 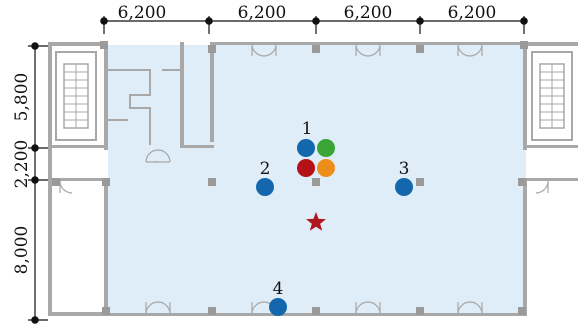 What do you see at coordinates (306, 168) in the screenshot?
I see `point-1-red` at bounding box center [306, 168].